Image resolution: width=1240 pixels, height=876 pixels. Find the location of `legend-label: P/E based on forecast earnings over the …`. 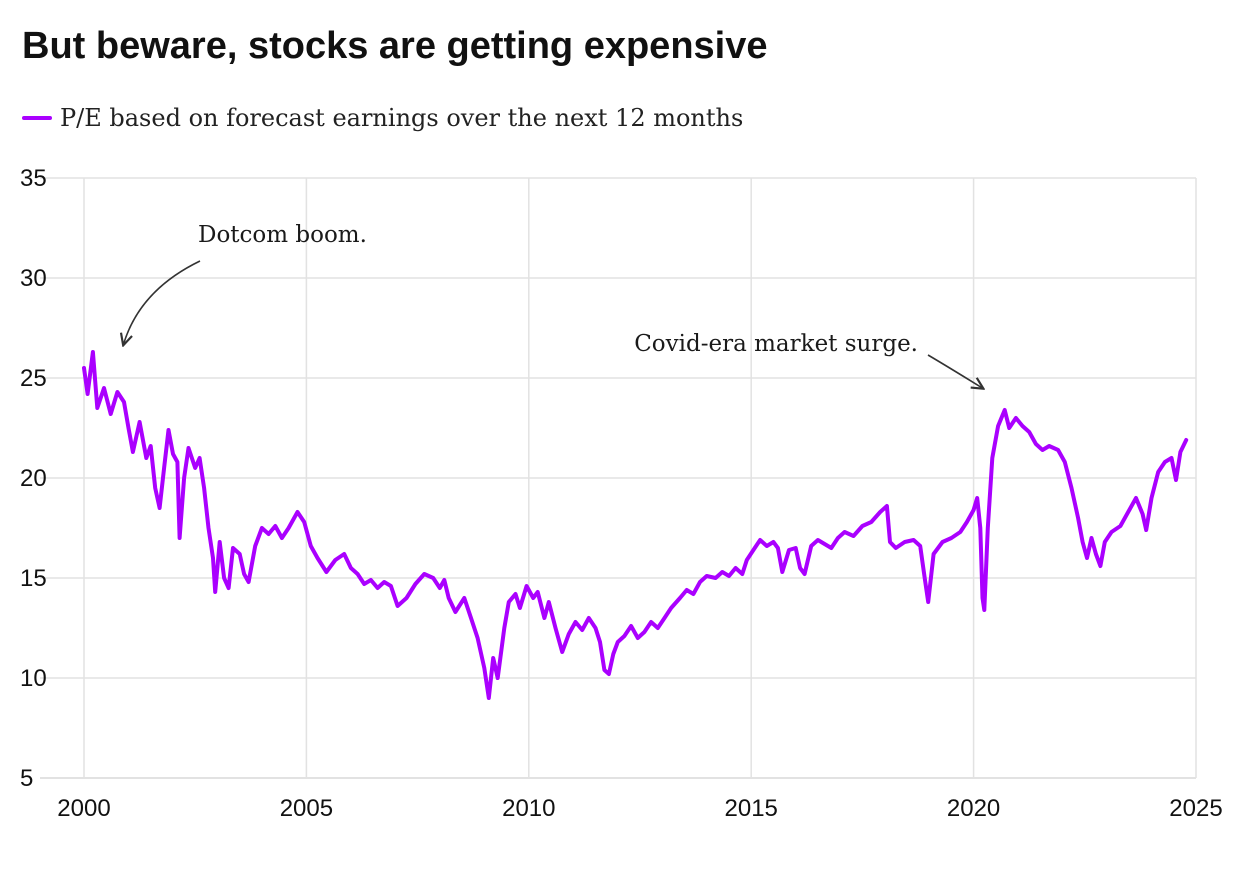

legend-label: P/E based on forecast earnings over the … is located at coordinates (402, 118).